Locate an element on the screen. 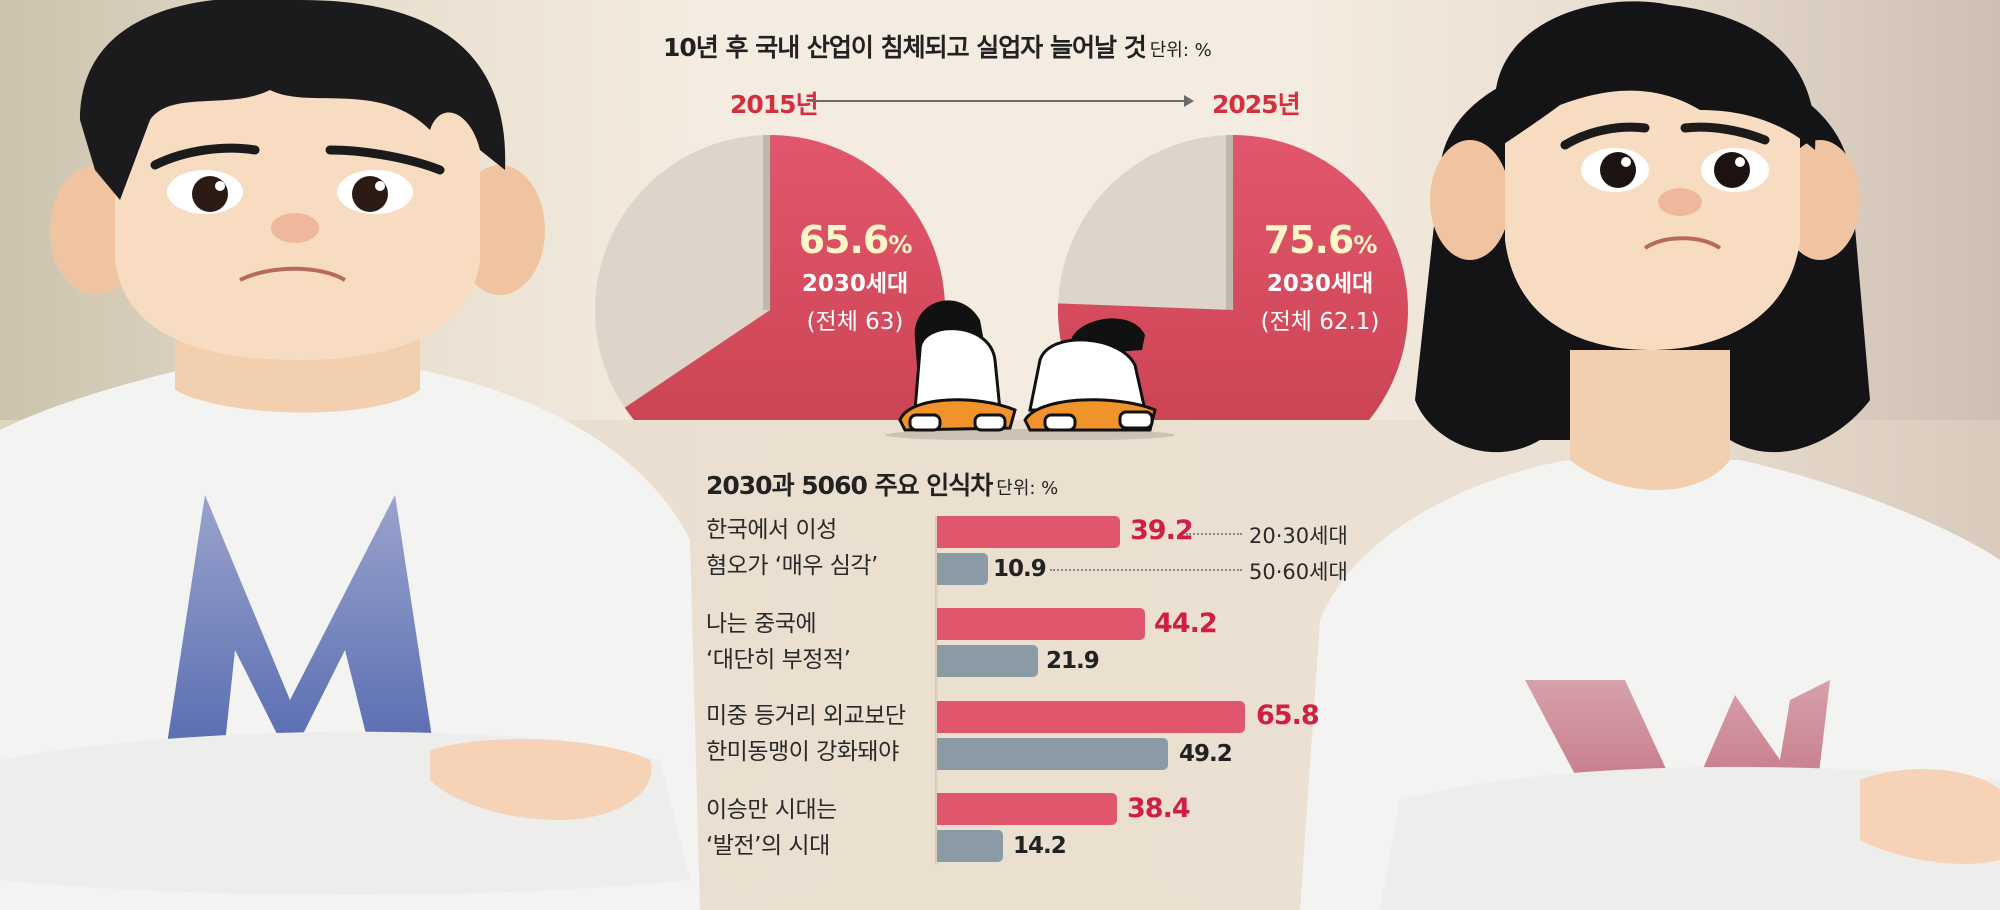  bar-unit-label: 단위: % is located at coordinates (1027, 488).